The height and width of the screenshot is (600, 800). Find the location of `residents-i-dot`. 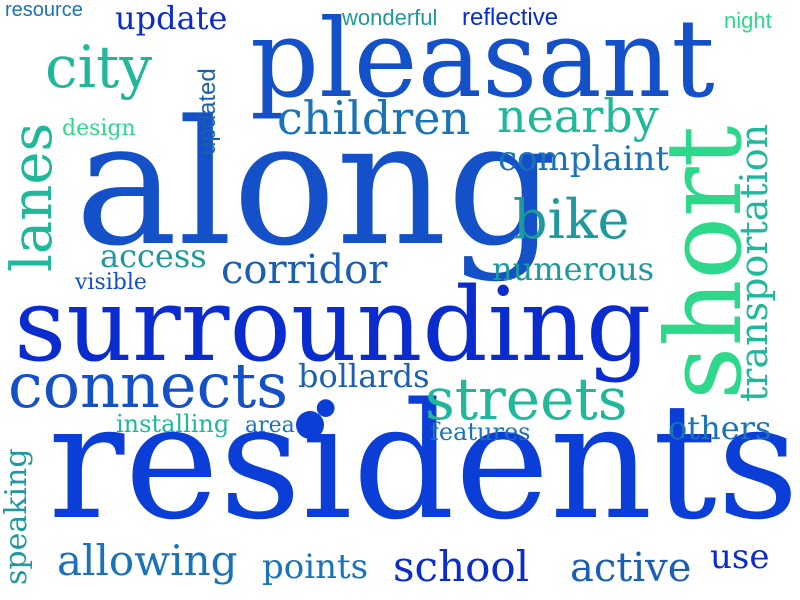

residents-i-dot is located at coordinates (310, 425).